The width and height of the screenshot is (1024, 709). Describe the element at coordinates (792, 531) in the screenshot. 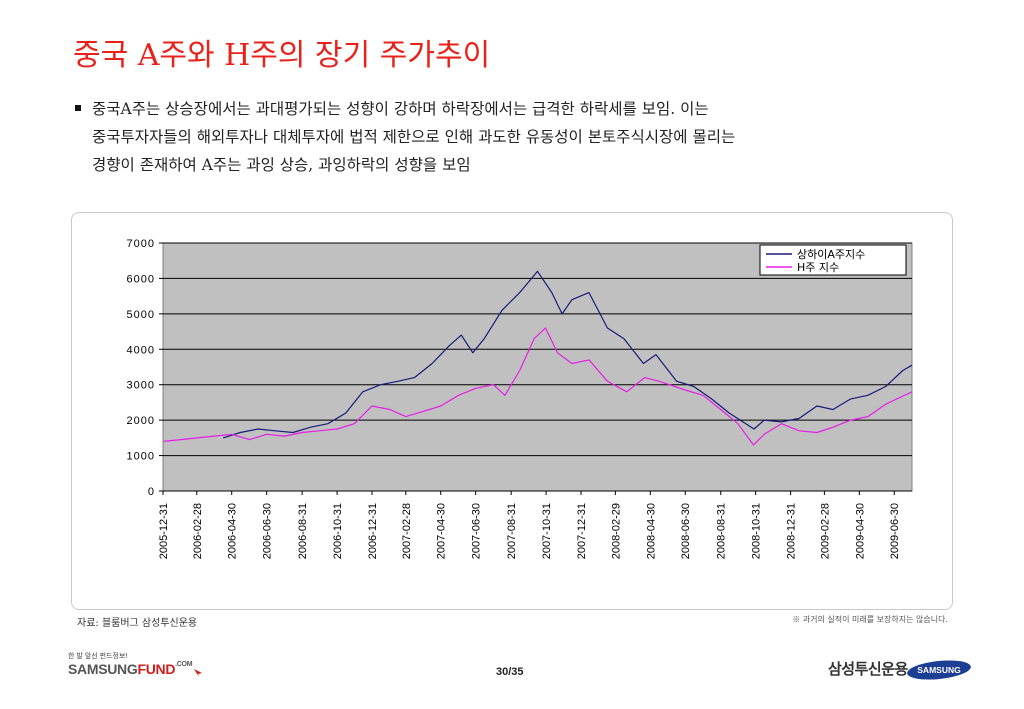

I see `x-tick-label: 2008-12-31` at that location.